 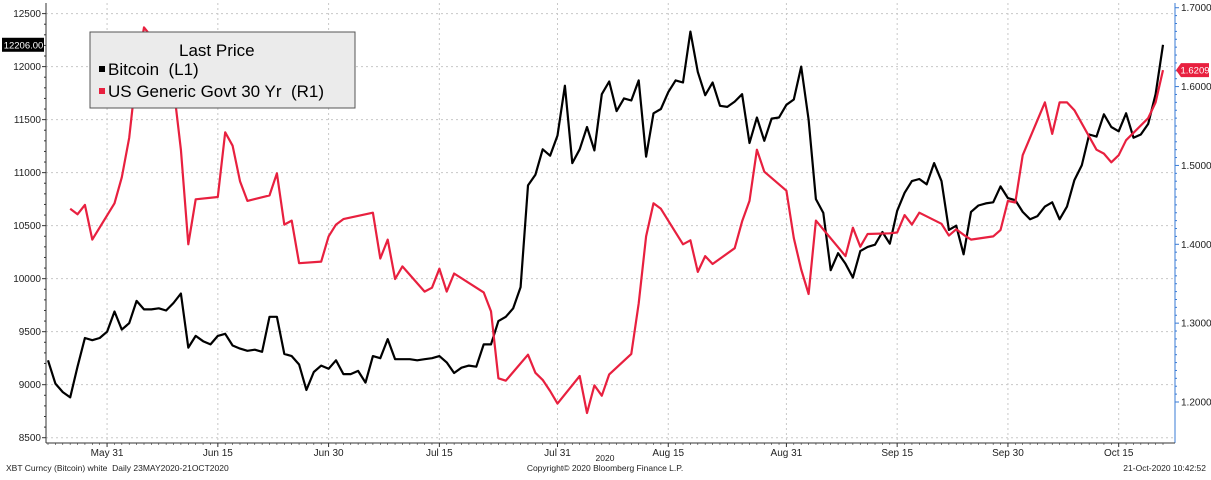 I want to click on x-tick-label: Aug 31, so click(x=787, y=453).